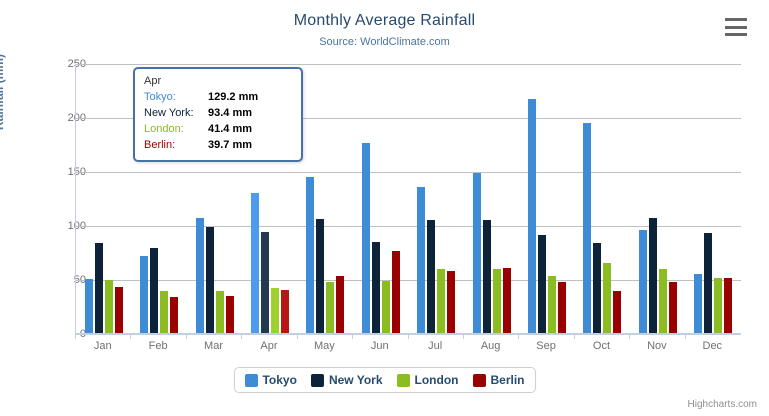 This screenshot has height=416, width=769. Describe the element at coordinates (436, 380) in the screenshot. I see `legend-label: London` at that location.